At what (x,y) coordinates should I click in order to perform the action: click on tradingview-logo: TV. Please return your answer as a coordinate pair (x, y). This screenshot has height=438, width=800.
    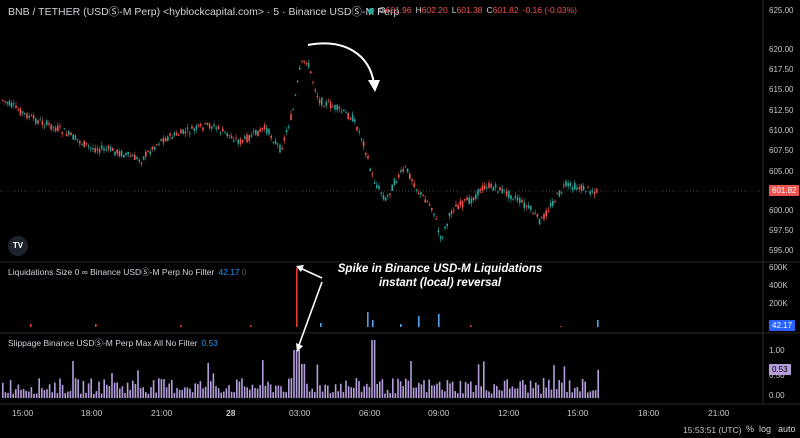
    Looking at the image, I should click on (18, 246).